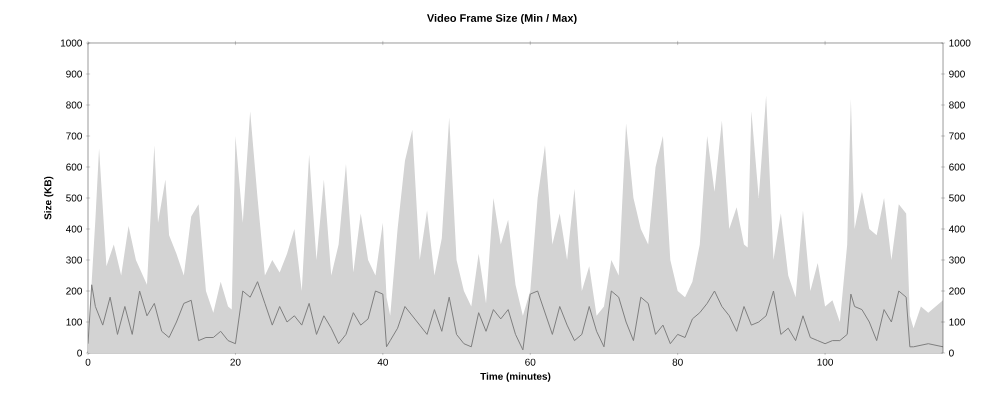  Describe the element at coordinates (74, 322) in the screenshot. I see `y-tick-label: 100` at that location.